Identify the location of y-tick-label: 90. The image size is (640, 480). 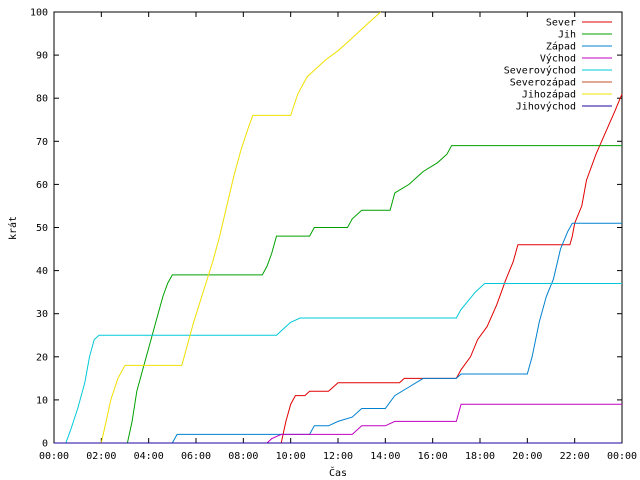
(42, 56).